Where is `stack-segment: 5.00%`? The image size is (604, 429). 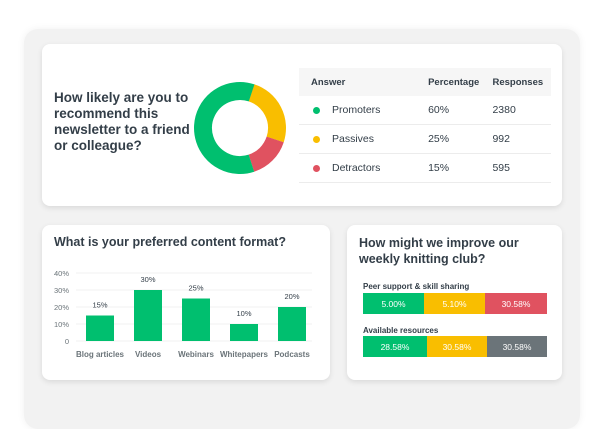 stack-segment: 5.00% is located at coordinates (393, 303).